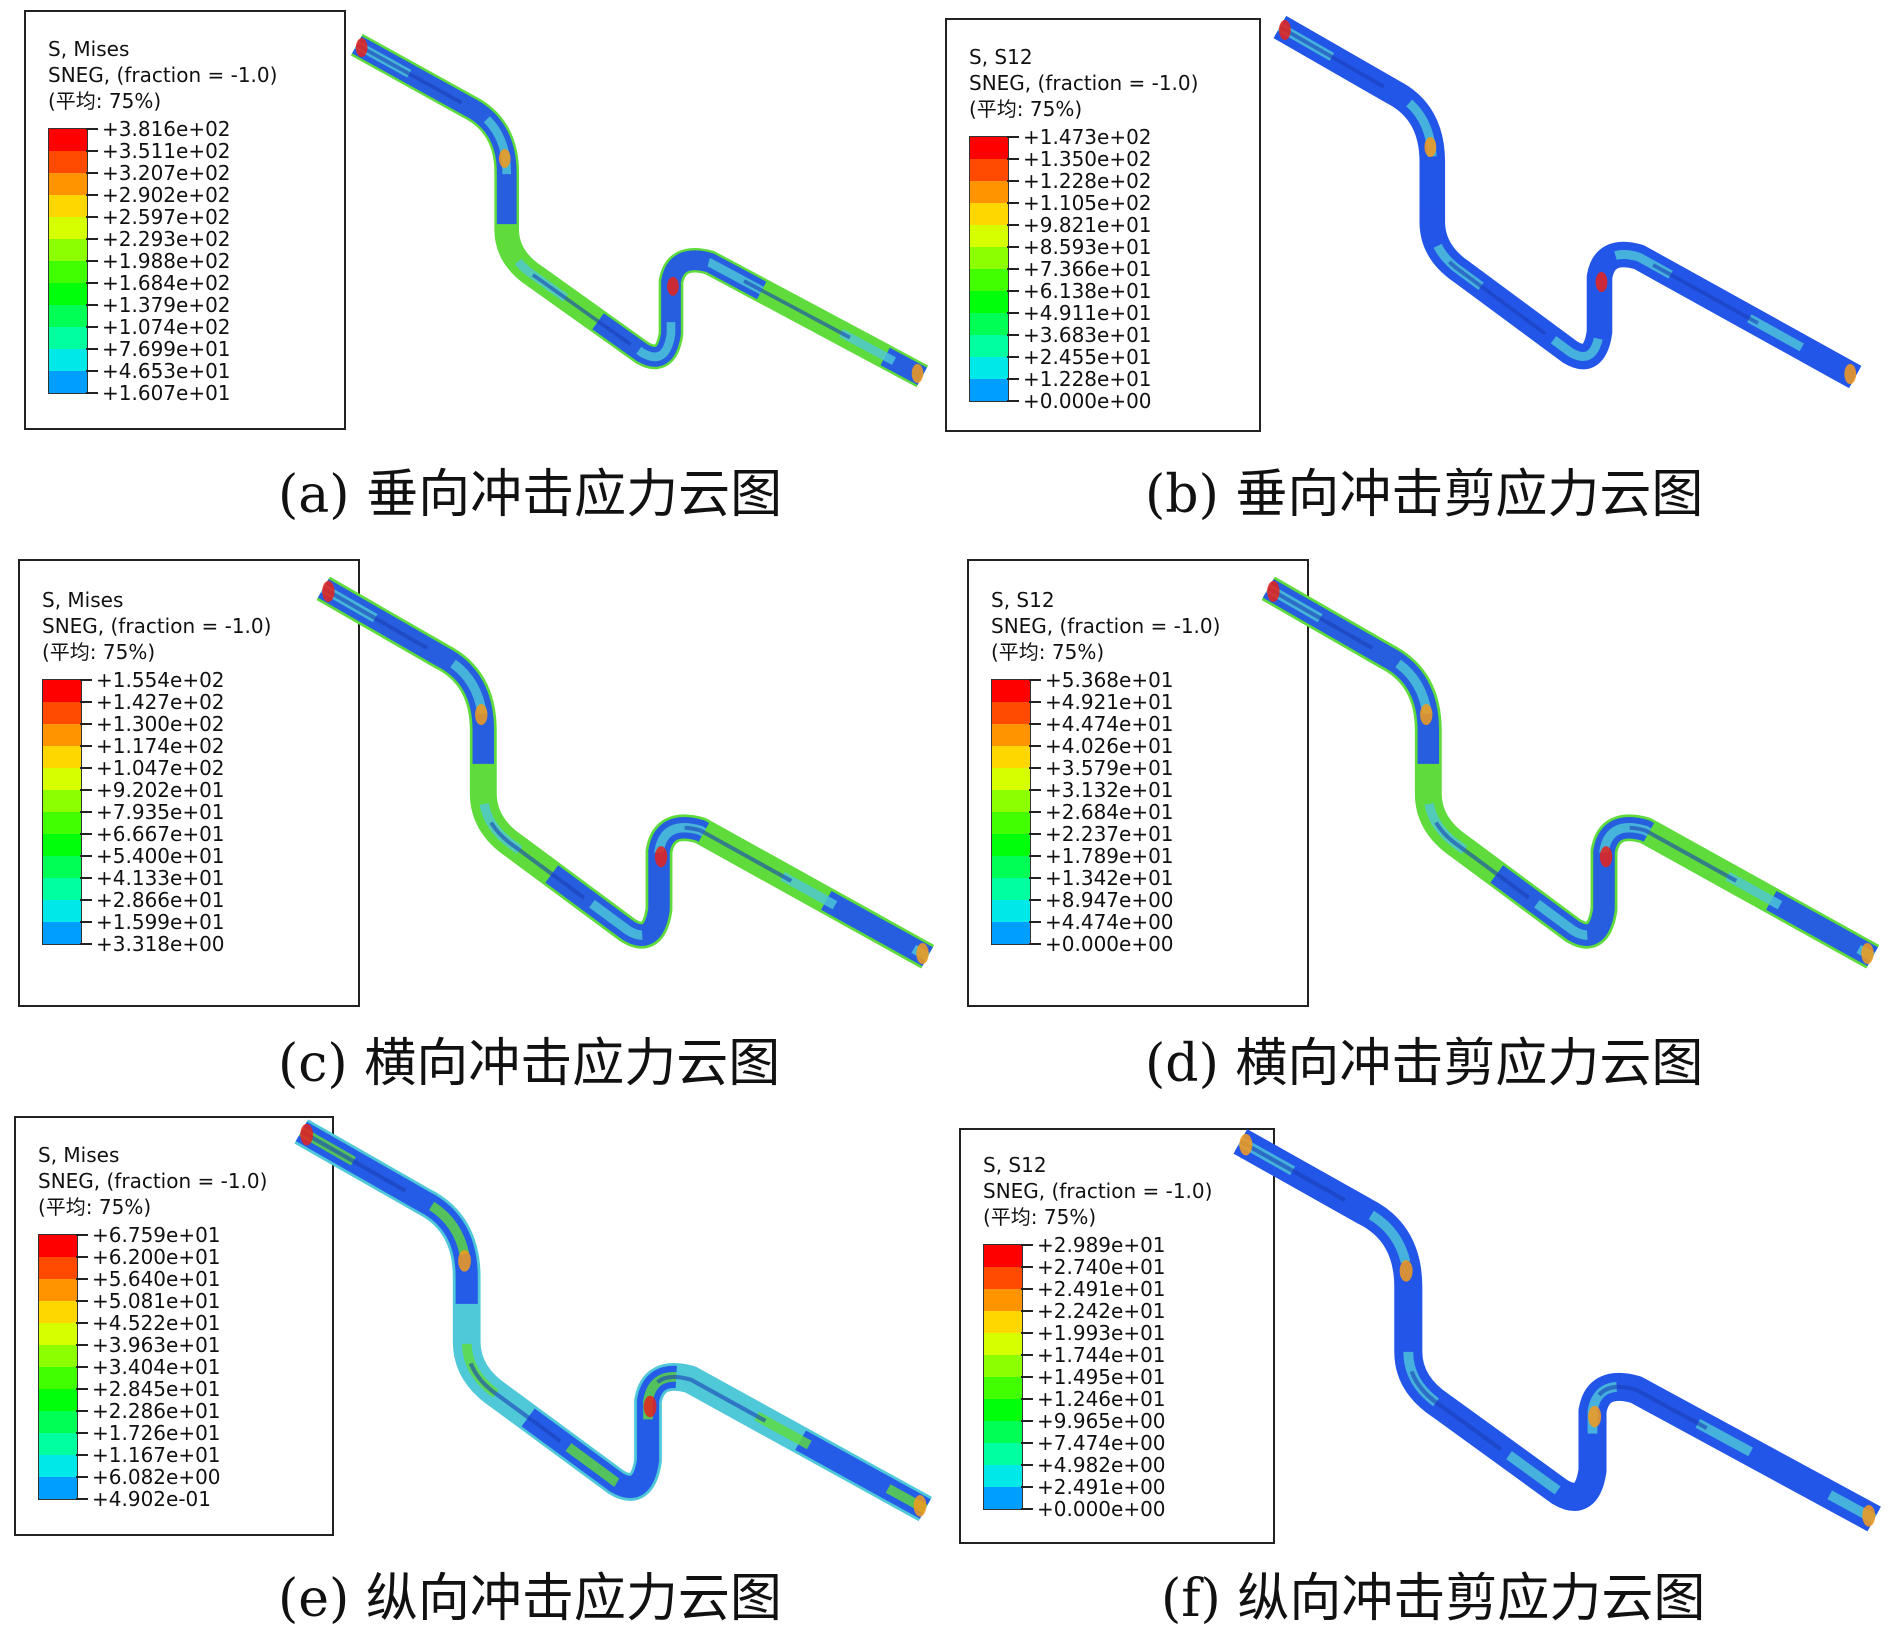  Describe the element at coordinates (1087, 269) in the screenshot. I see `tick-label: +7.366e+01` at that location.